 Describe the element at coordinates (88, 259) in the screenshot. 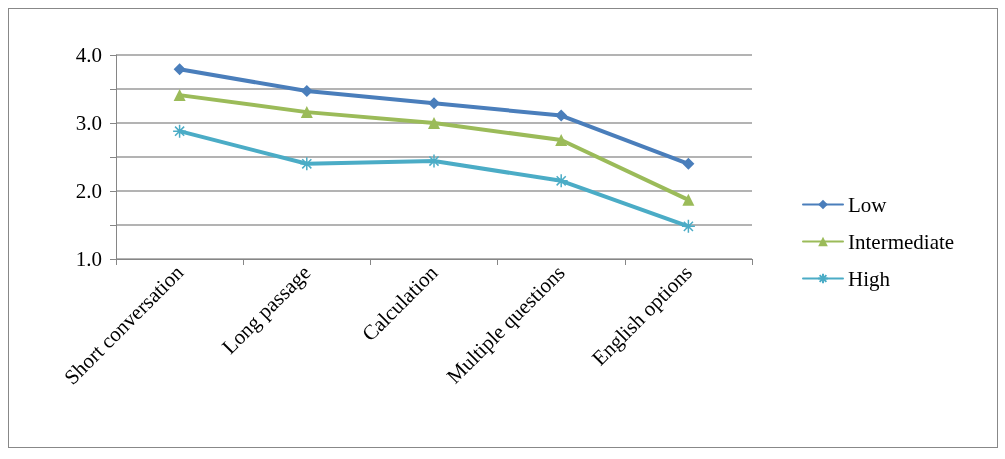

I see `y-tick-label: 1.0` at that location.